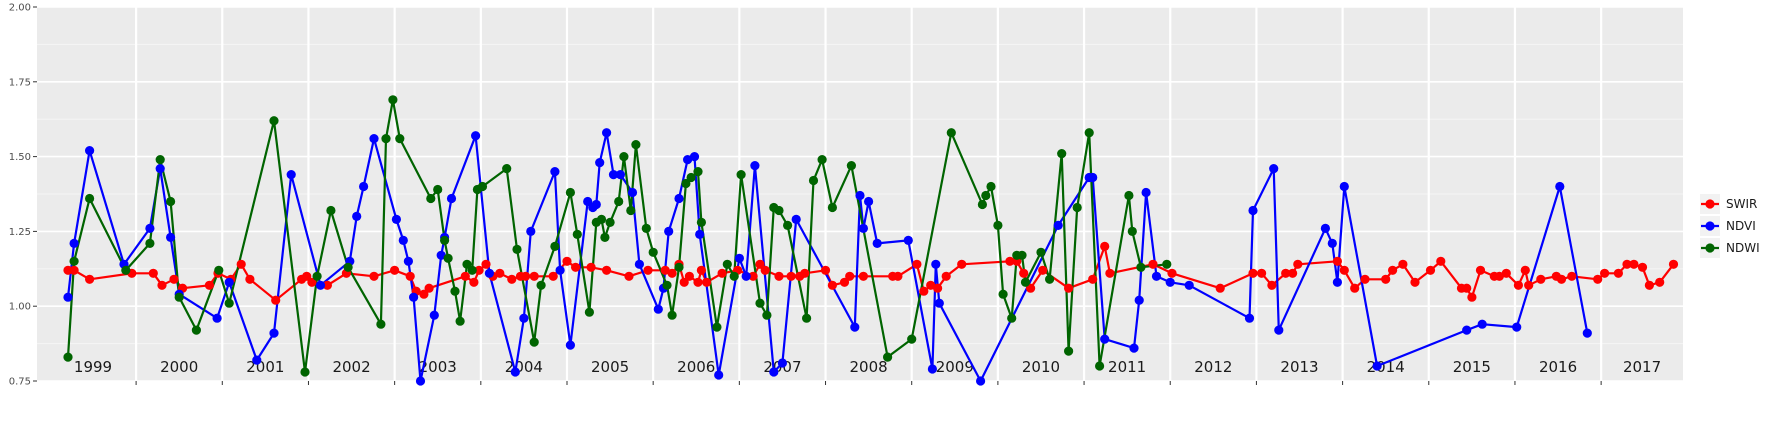  What do you see at coordinates (1041, 367) in the screenshot?
I see `year-label: 2010` at bounding box center [1041, 367].